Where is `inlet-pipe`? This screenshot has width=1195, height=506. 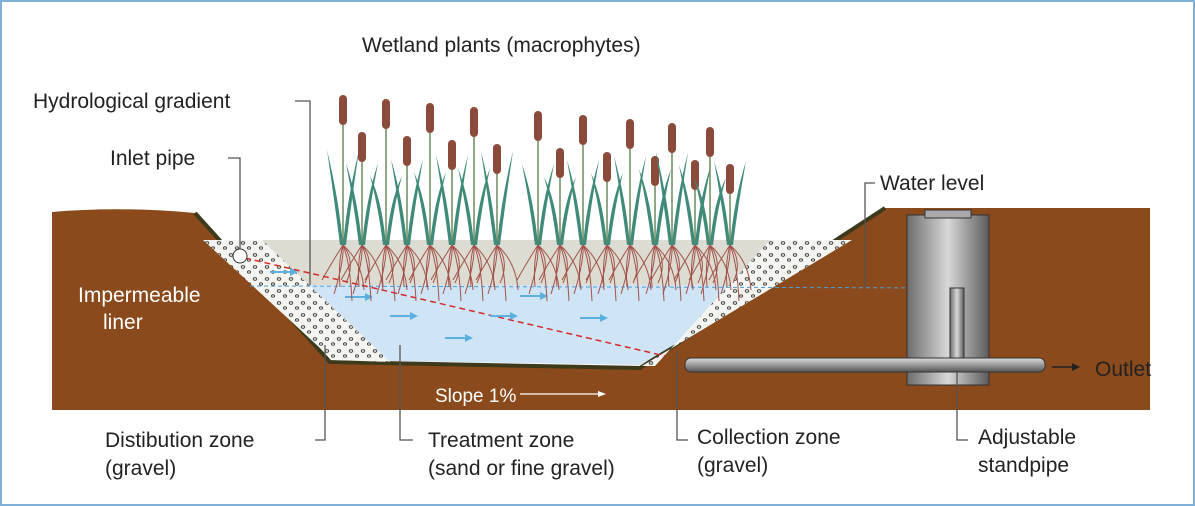 inlet-pipe is located at coordinates (240, 256).